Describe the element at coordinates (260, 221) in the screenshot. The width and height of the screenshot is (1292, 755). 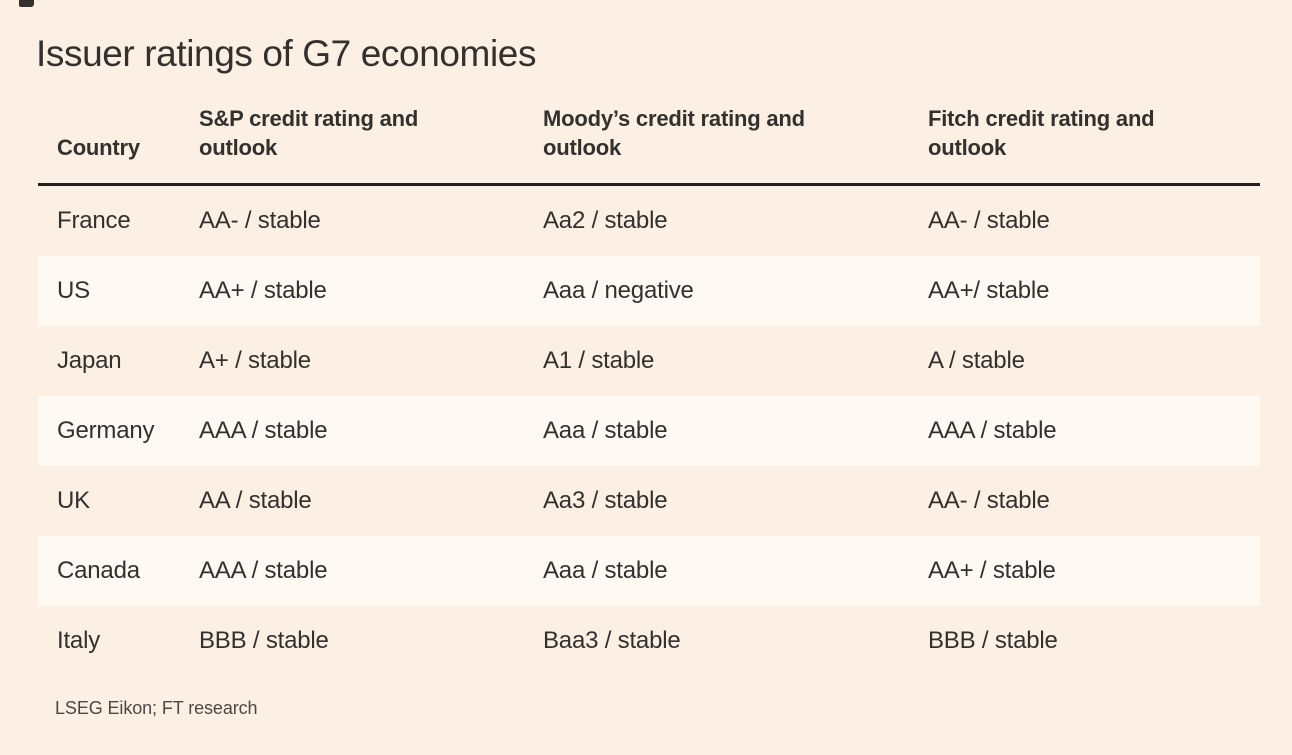
I see `cell-sp-rating: AA- / stable` at that location.